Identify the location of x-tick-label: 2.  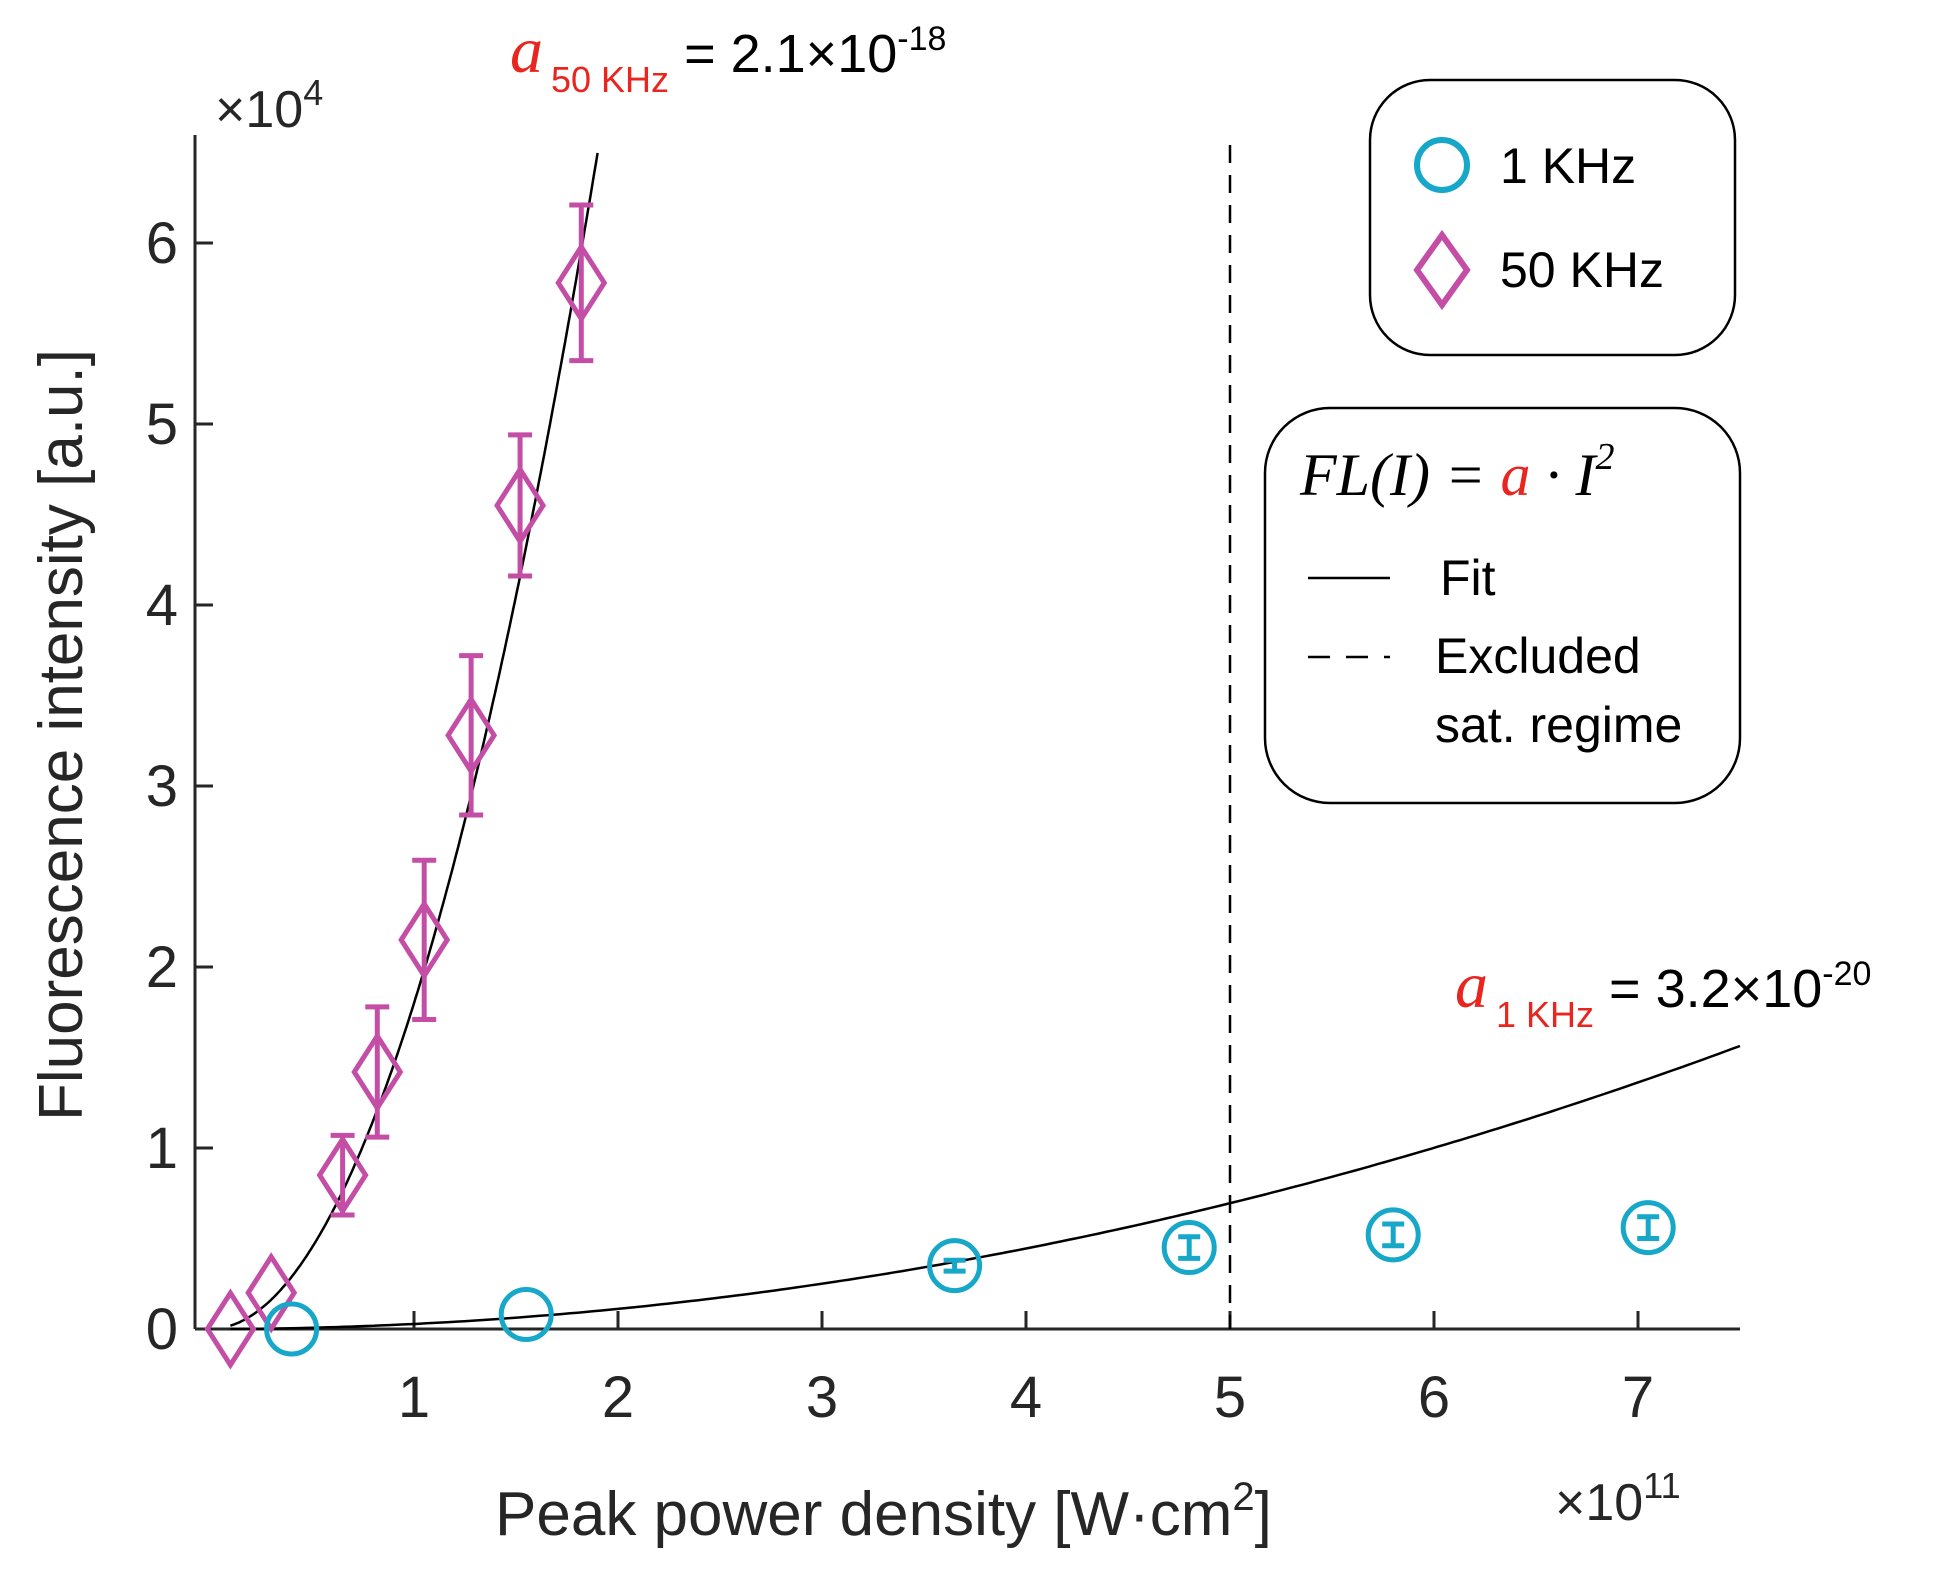
(618, 1397).